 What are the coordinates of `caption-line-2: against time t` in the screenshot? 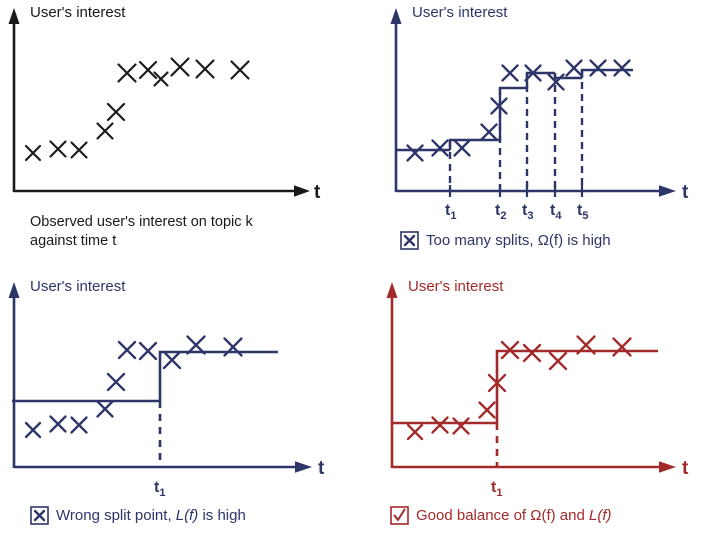 It's located at (73, 241).